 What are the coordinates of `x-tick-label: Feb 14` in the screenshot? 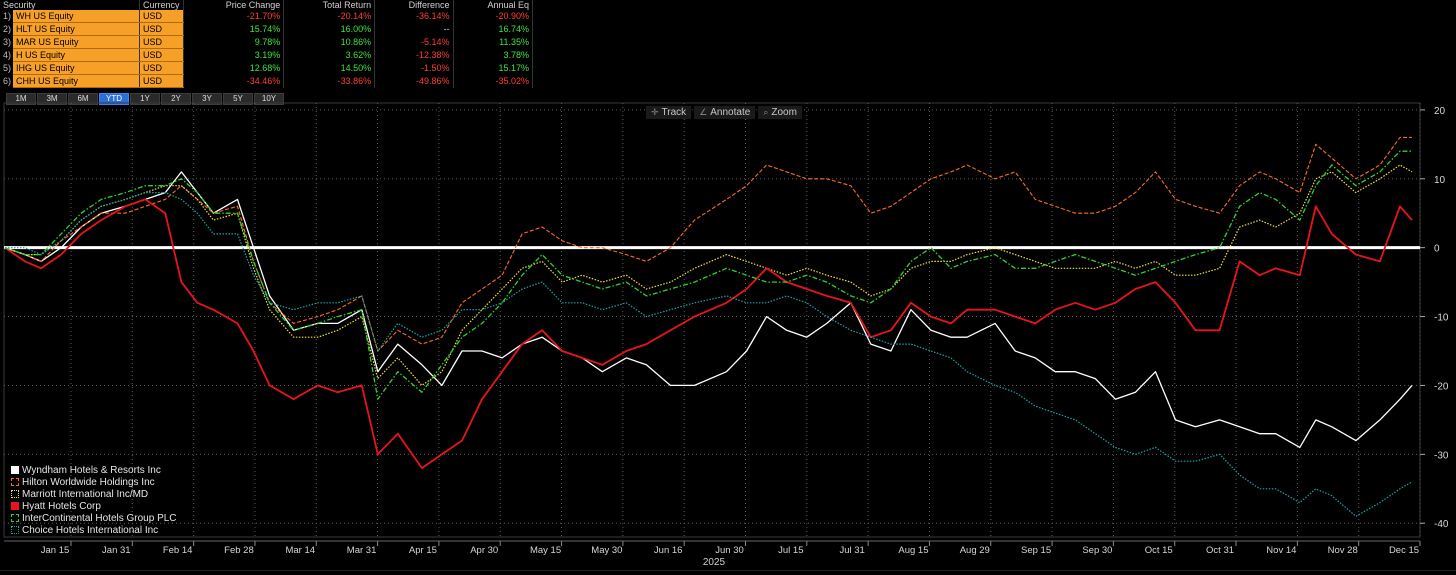 It's located at (178, 550).